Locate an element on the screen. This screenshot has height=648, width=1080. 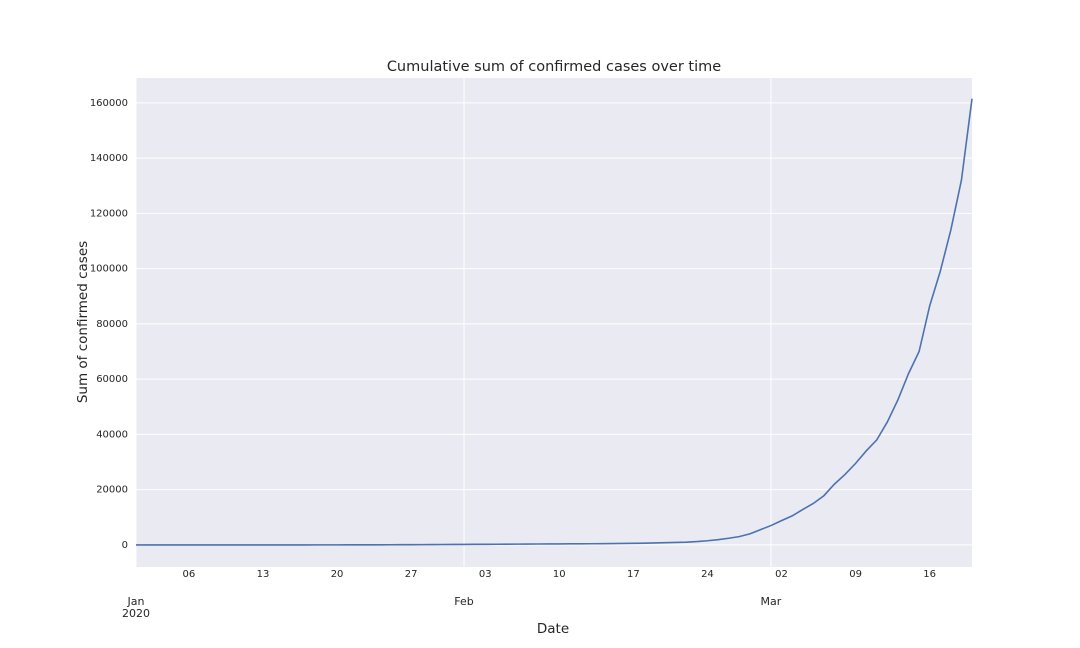
y-tick-label: 60000 is located at coordinates (112, 379).